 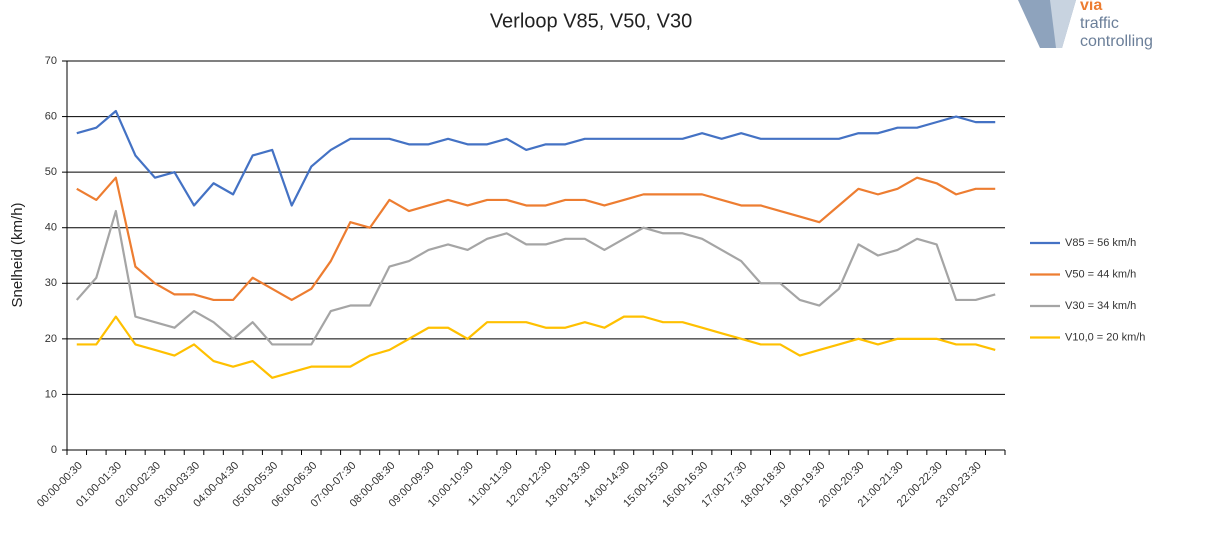 What do you see at coordinates (51, 339) in the screenshot?
I see `y-tick-label: 20` at bounding box center [51, 339].